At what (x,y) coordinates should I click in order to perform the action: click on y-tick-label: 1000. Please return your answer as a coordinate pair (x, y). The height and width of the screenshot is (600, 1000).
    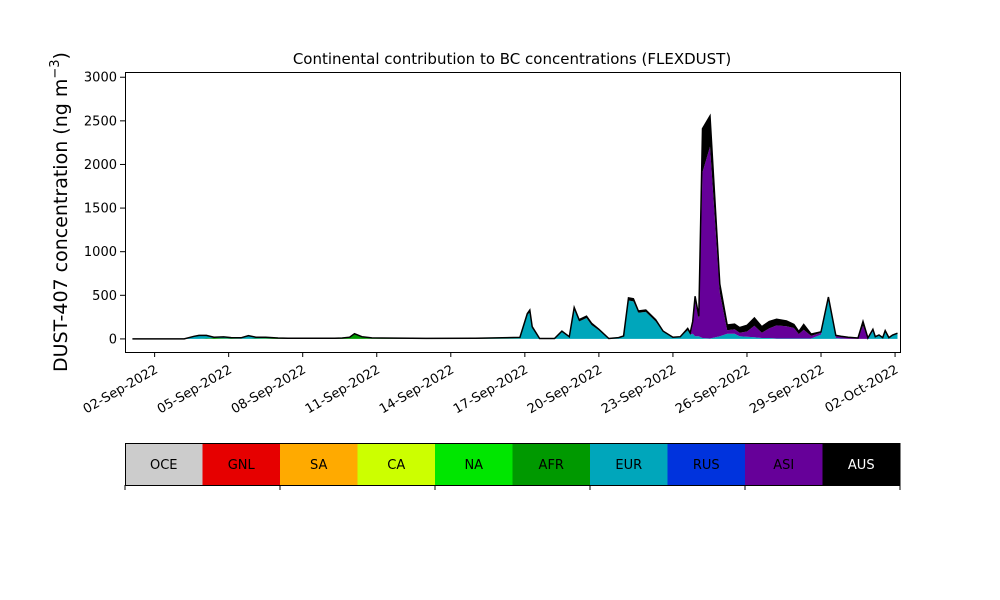
    Looking at the image, I should click on (100, 252).